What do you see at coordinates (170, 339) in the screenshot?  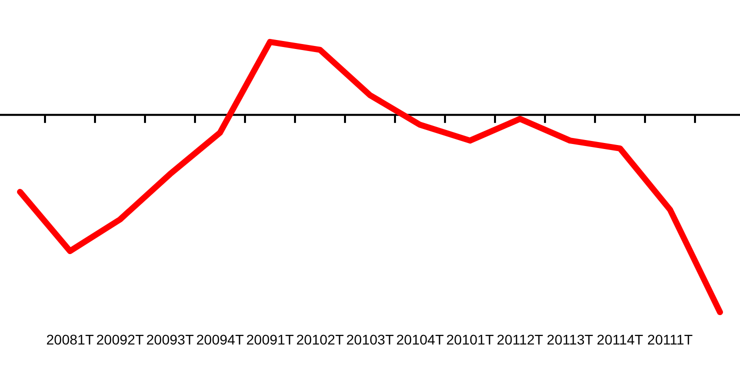 I see `x-tick-label: 20093T` at bounding box center [170, 339].